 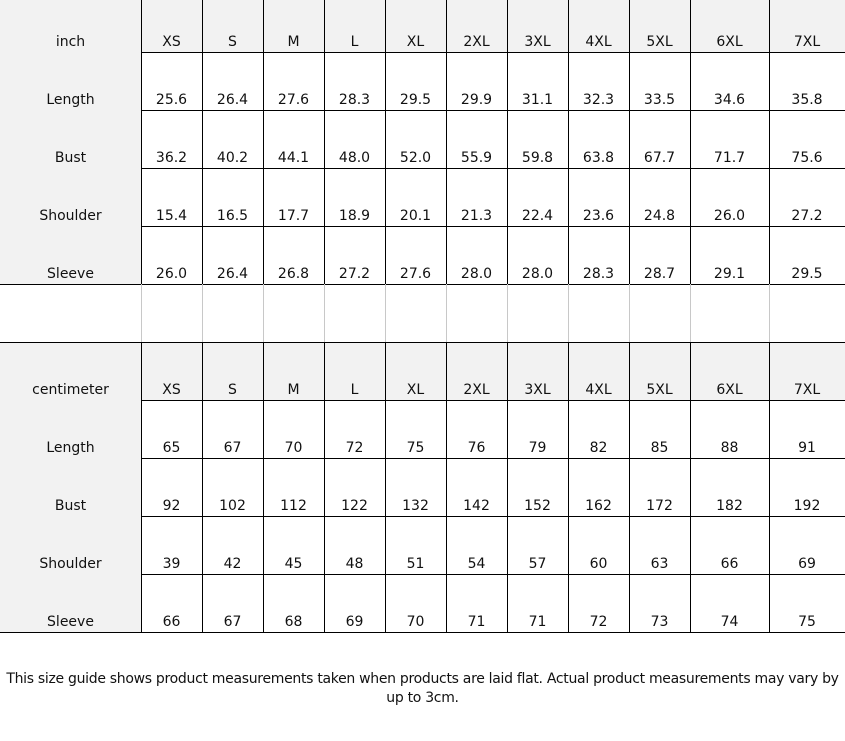 I want to click on measurement-value: 32.3, so click(x=598, y=100).